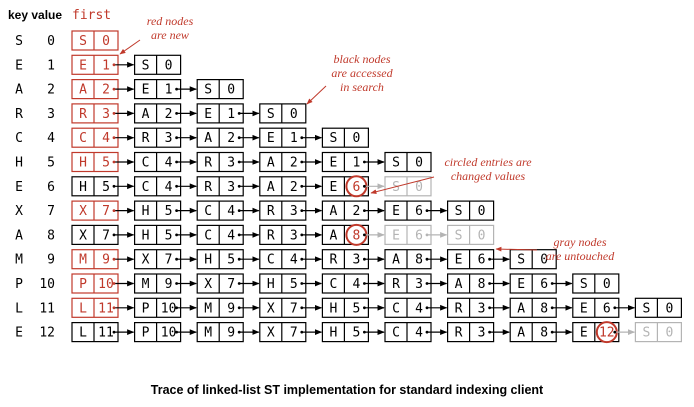  I want to click on row-key: X, so click(19, 211).